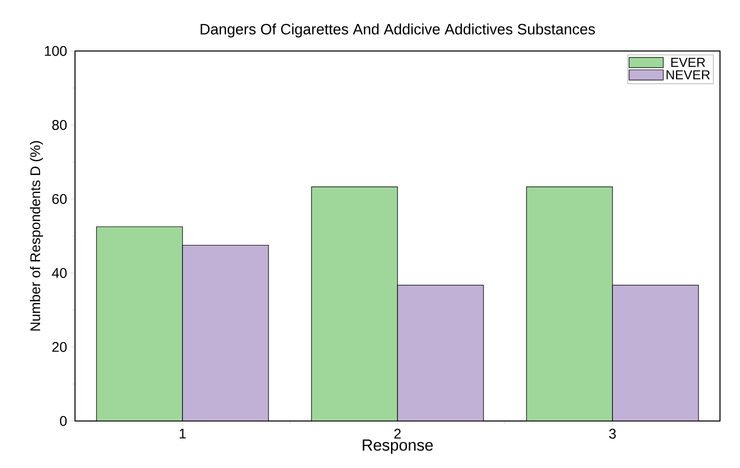  I want to click on legend-label: NEVER, so click(688, 75).